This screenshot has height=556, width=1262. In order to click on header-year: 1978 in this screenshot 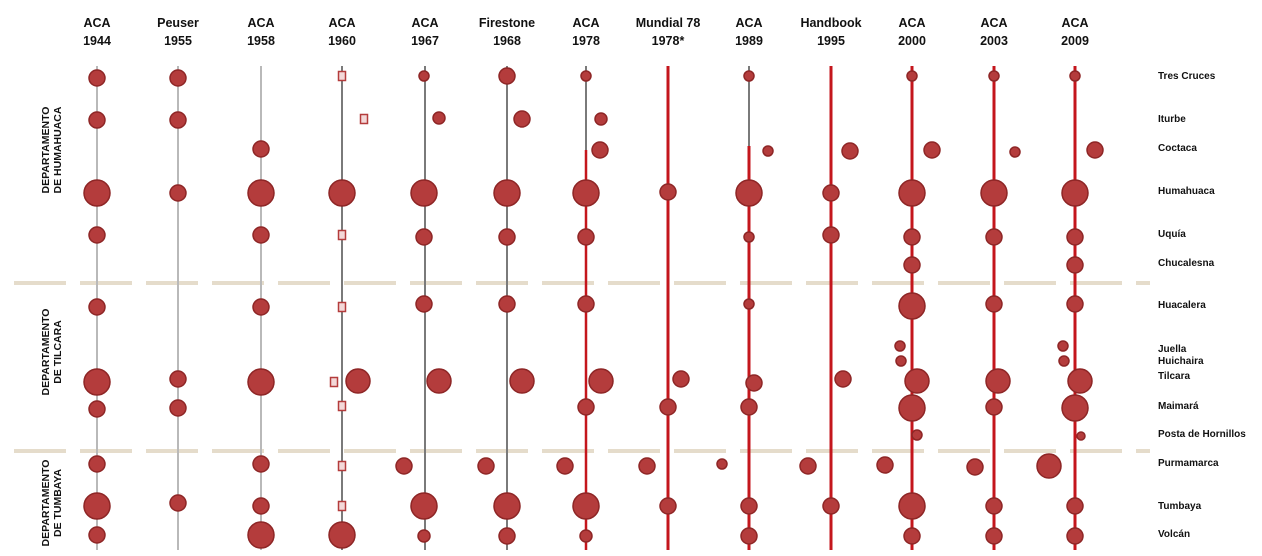, I will do `click(586, 41)`.